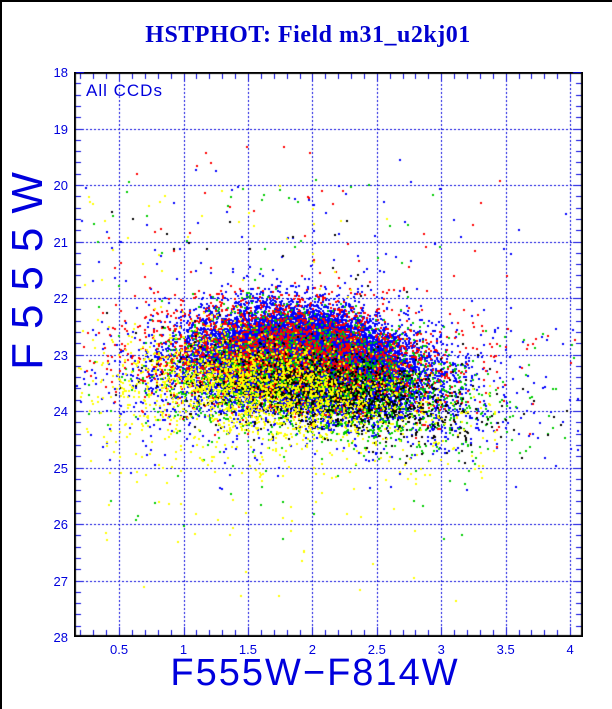 The width and height of the screenshot is (612, 709). I want to click on y-tick-label: 26, so click(60, 524).